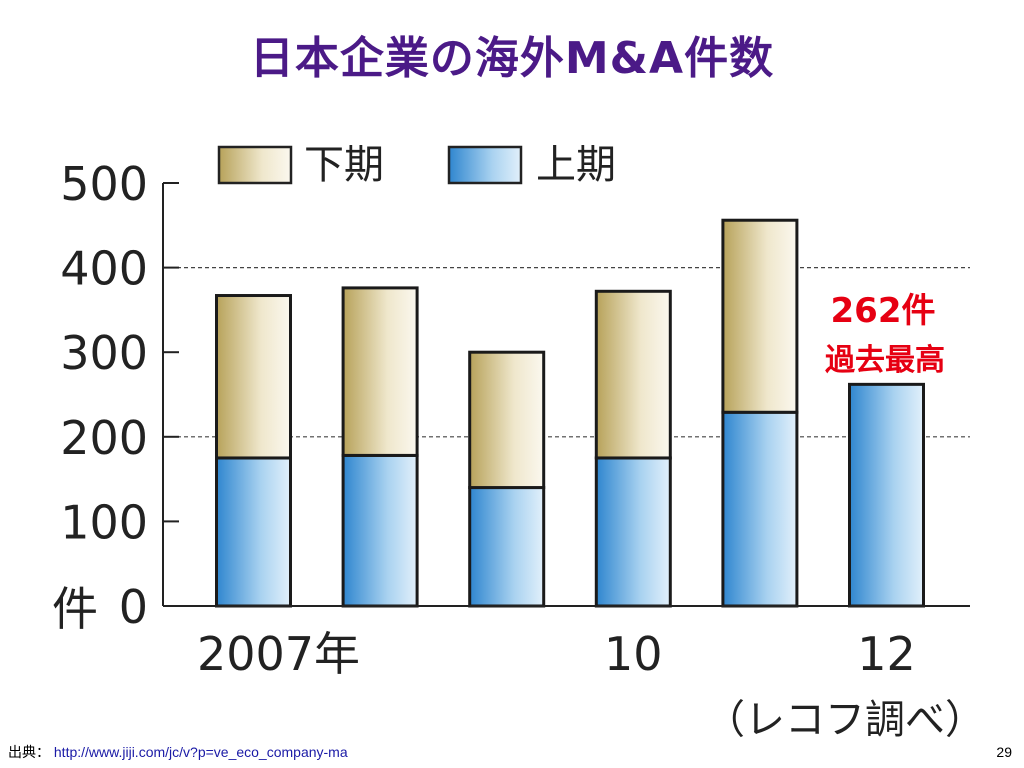 The width and height of the screenshot is (1024, 768). What do you see at coordinates (253, 377) in the screenshot?
I see `bar-second-half-2007` at bounding box center [253, 377].